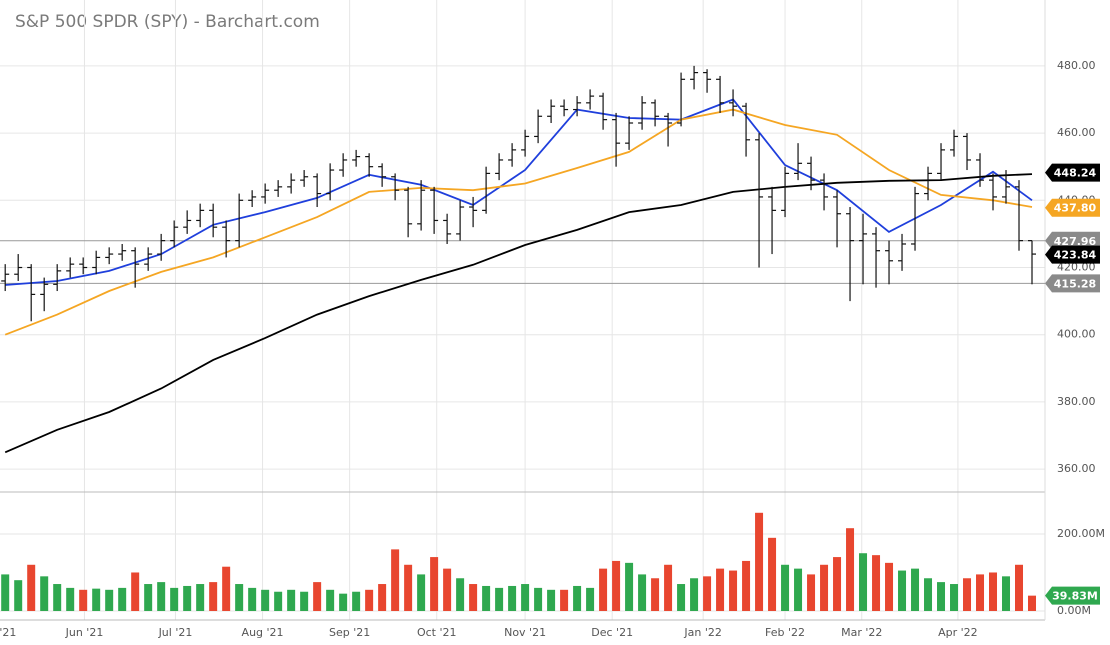 Image resolution: width=1110 pixels, height=645 pixels. I want to click on x-tick-label: Sep '21, so click(349, 632).